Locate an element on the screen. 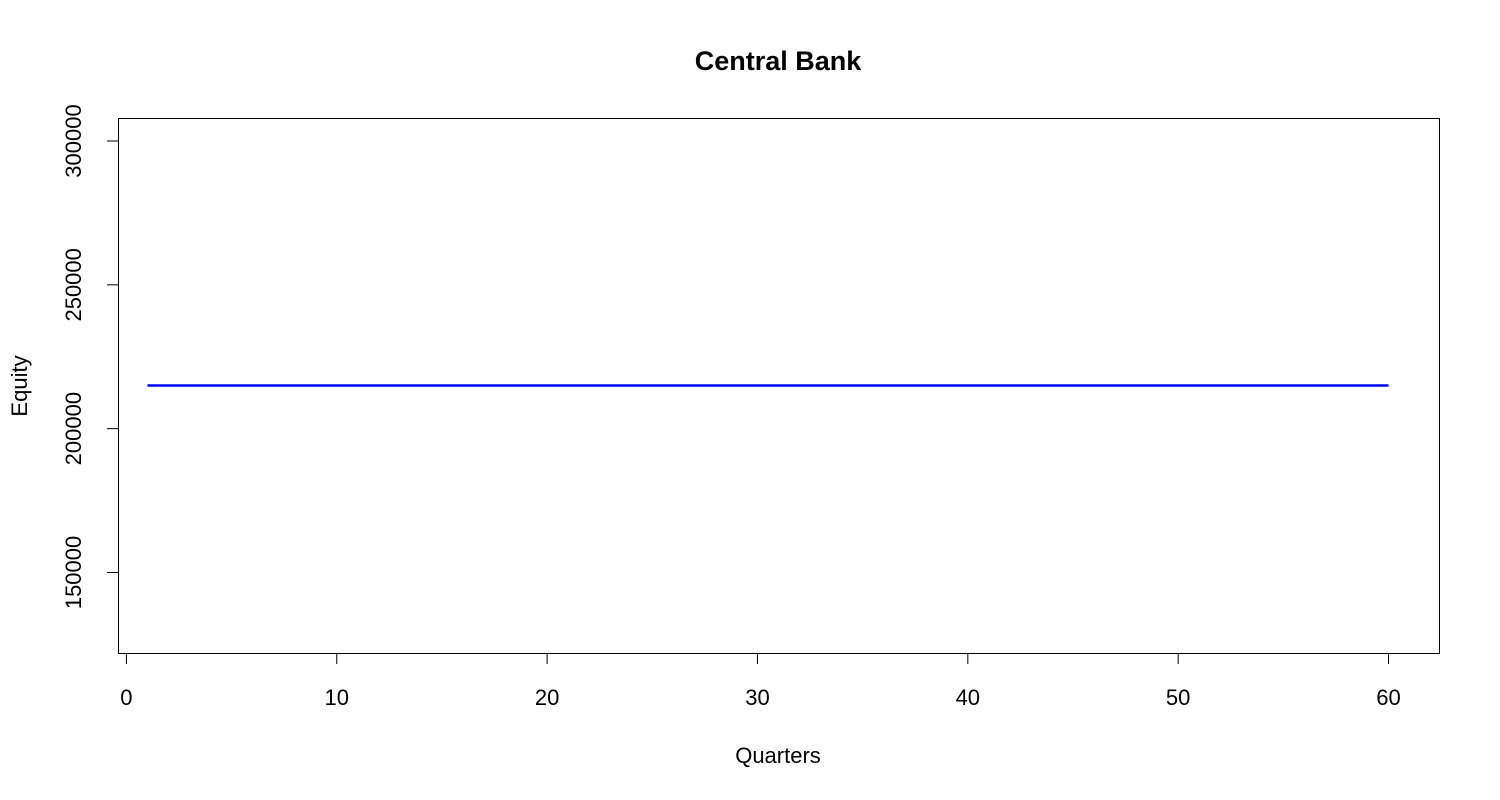  x-tick-label: 30 is located at coordinates (757, 697).